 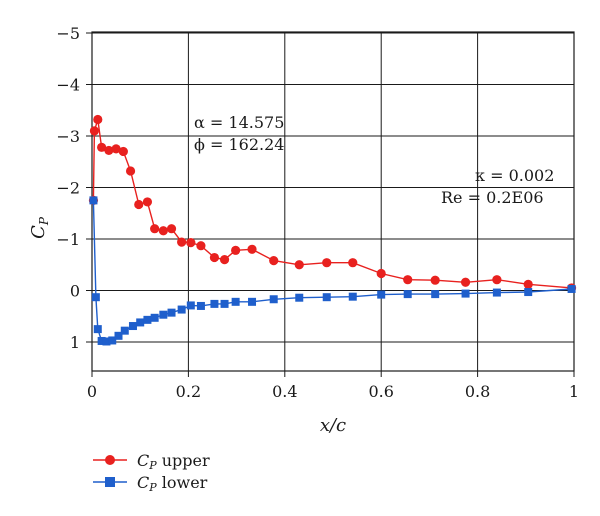 I want to click on x-tick-label: 0.2, so click(x=188, y=391).